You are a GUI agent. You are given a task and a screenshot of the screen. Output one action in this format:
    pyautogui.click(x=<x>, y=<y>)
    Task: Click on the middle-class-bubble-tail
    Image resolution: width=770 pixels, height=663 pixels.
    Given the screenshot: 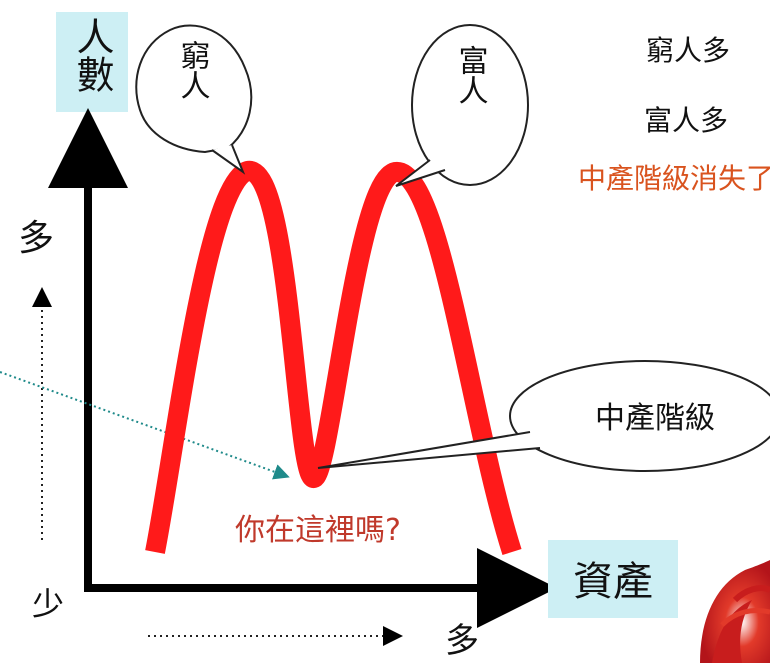 What is the action you would take?
    pyautogui.click(x=429, y=450)
    